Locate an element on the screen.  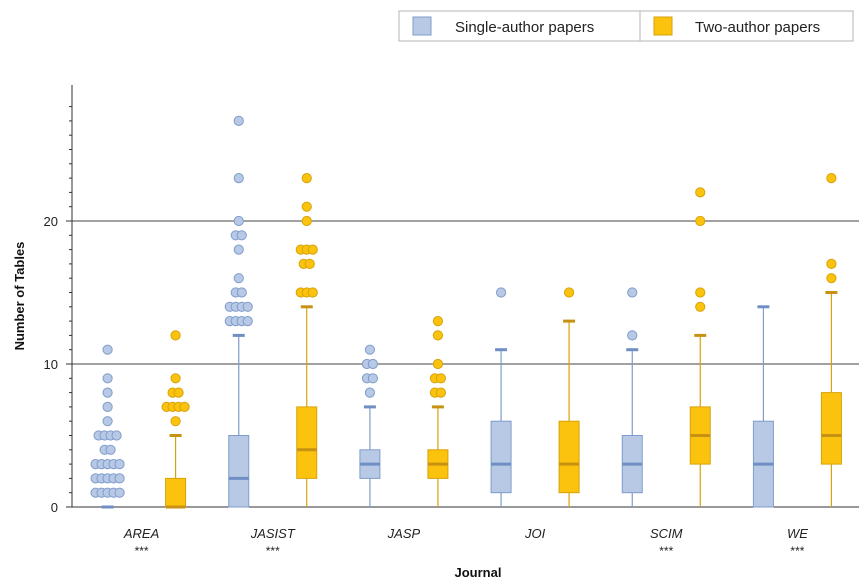
significance-label-scim: *** is located at coordinates (666, 551).